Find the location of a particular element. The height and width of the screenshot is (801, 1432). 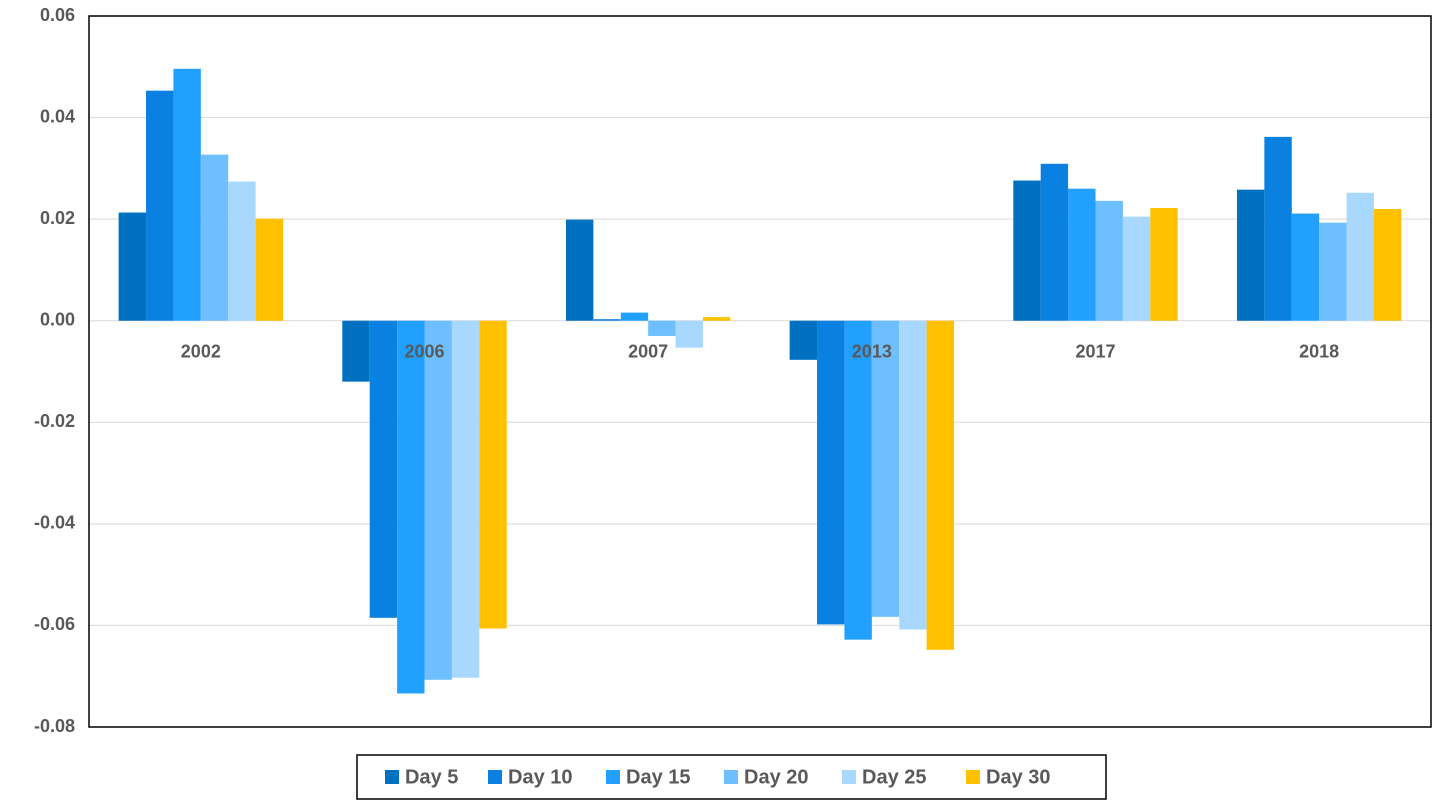

x-tick-label: 2018 is located at coordinates (1319, 351).